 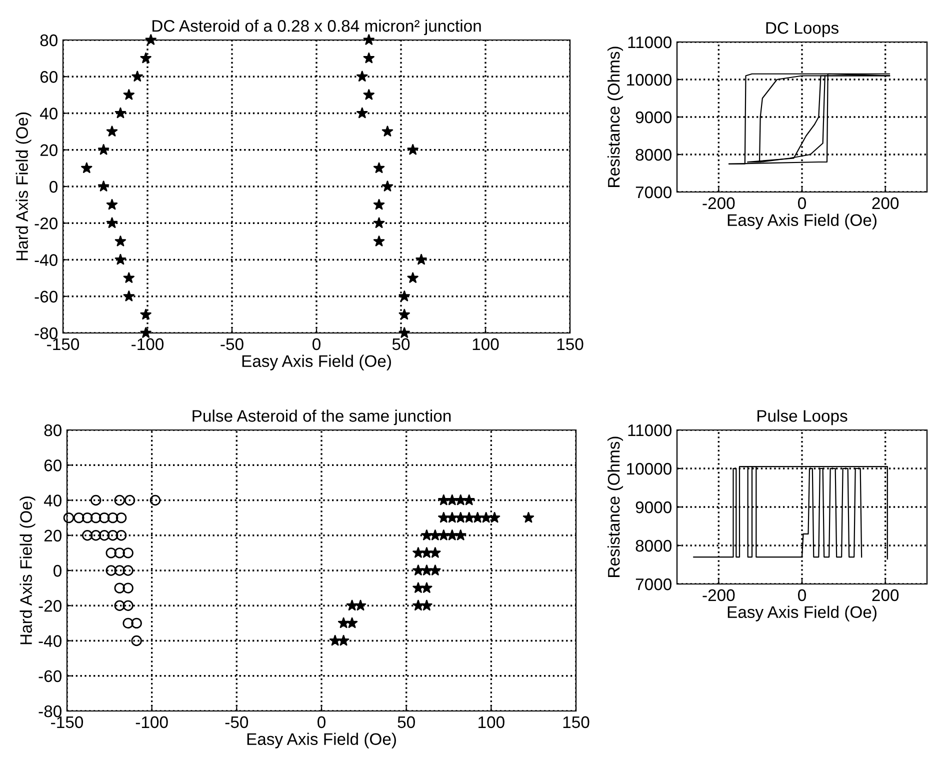 What do you see at coordinates (802, 30) in the screenshot?
I see `chart-title: DC Loops` at bounding box center [802, 30].